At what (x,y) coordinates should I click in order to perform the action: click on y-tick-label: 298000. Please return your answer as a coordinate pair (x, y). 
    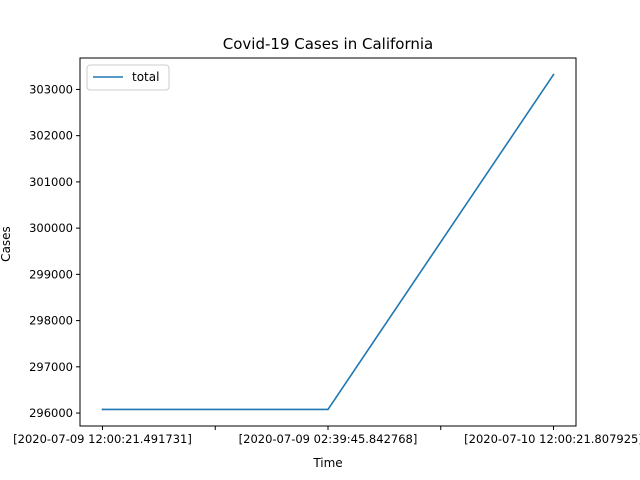
    Looking at the image, I should click on (51, 321).